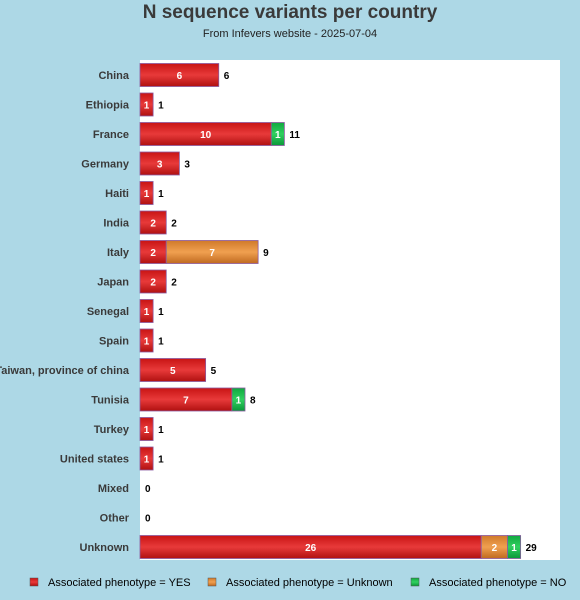  I want to click on segment-value-label: 3, so click(160, 165).